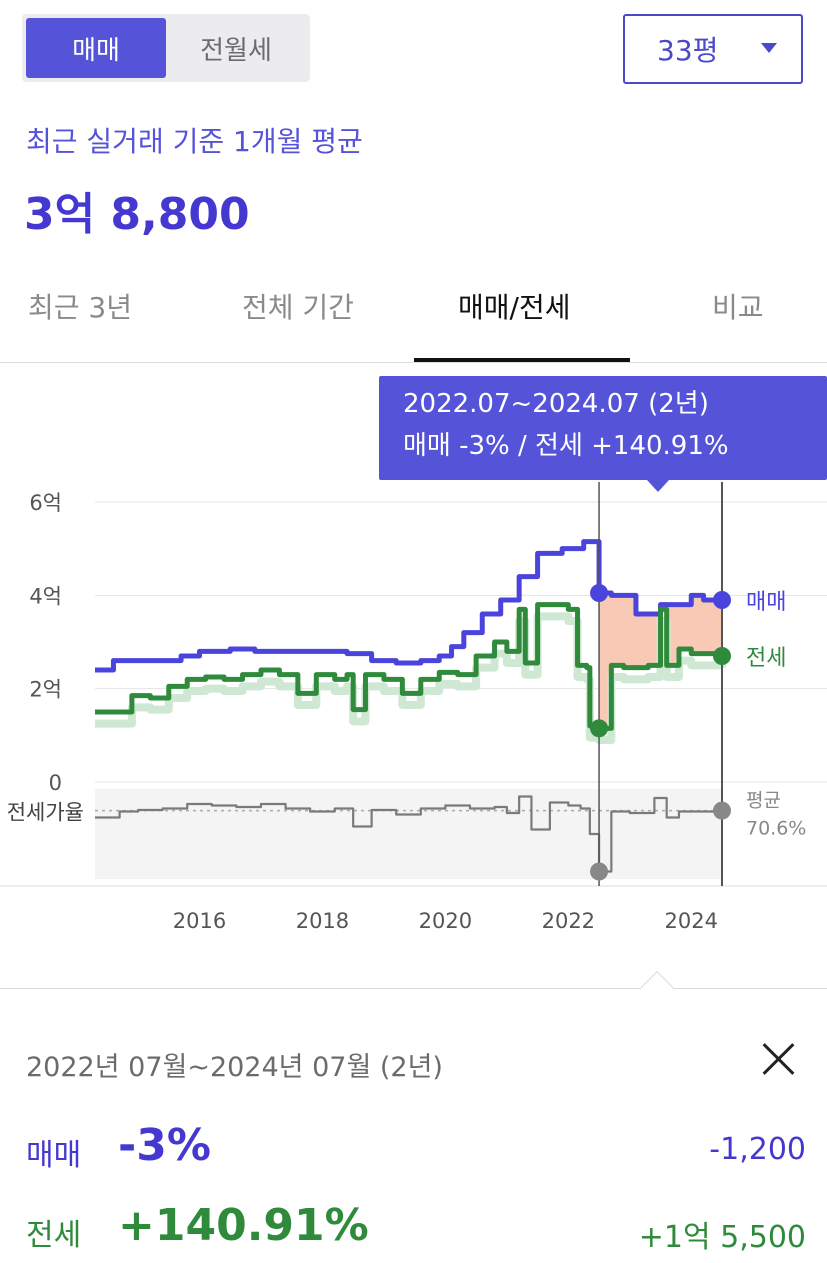  I want to click on x-tick-label: 2020, so click(445, 921).